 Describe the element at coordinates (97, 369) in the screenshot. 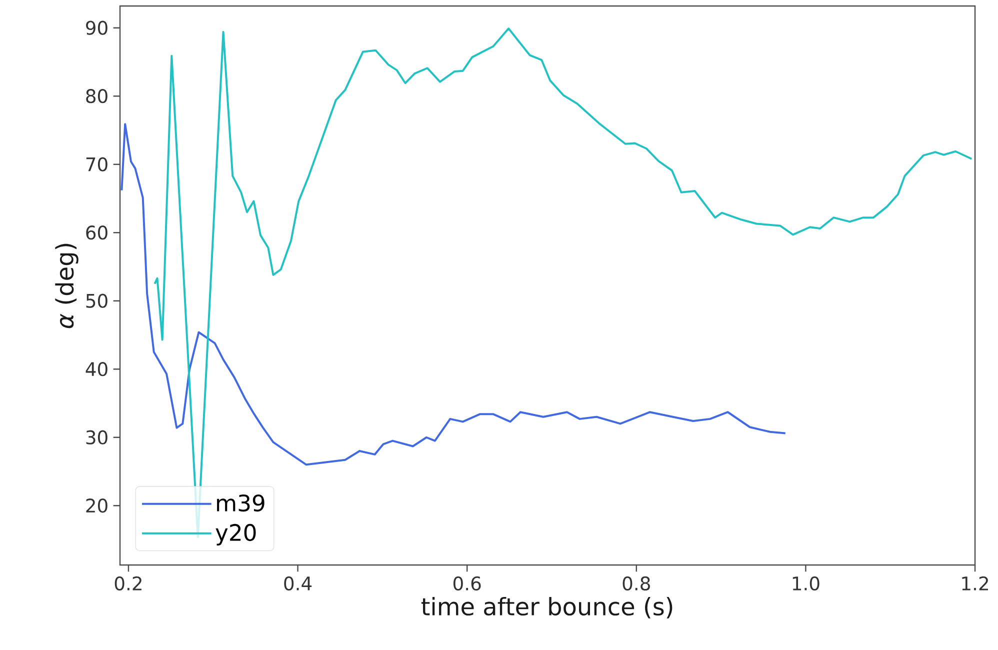

I see `y-tick-label: 40` at that location.